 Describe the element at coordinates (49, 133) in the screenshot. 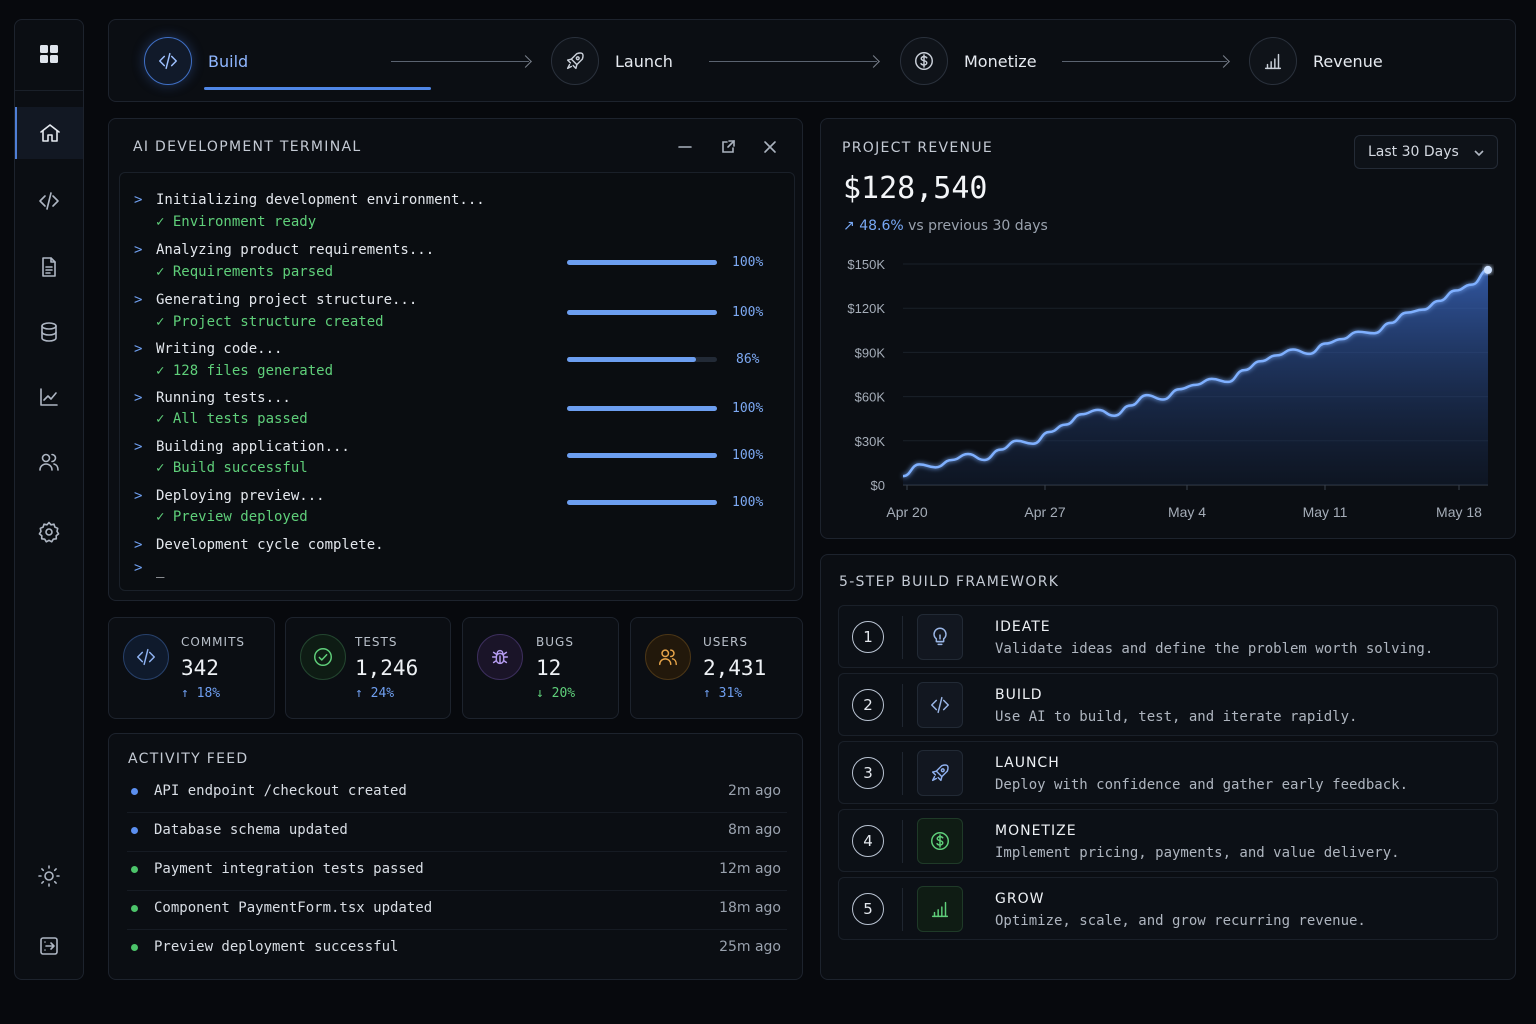

I see `sidebar-item-home` at that location.